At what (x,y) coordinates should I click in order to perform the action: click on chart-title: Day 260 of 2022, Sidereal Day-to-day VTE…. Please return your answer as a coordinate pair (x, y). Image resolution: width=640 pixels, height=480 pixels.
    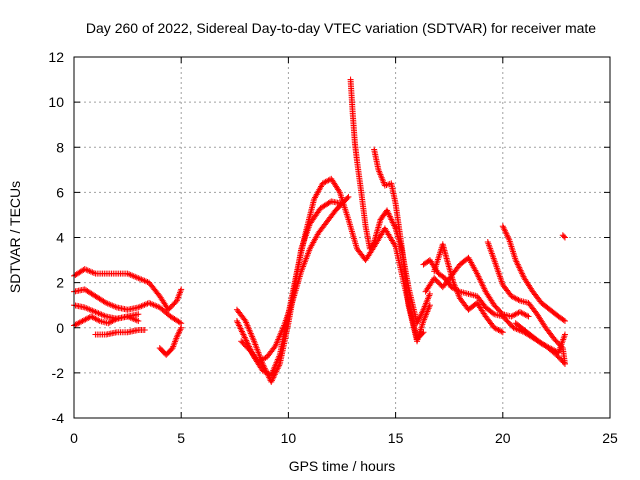
    Looking at the image, I should click on (341, 28).